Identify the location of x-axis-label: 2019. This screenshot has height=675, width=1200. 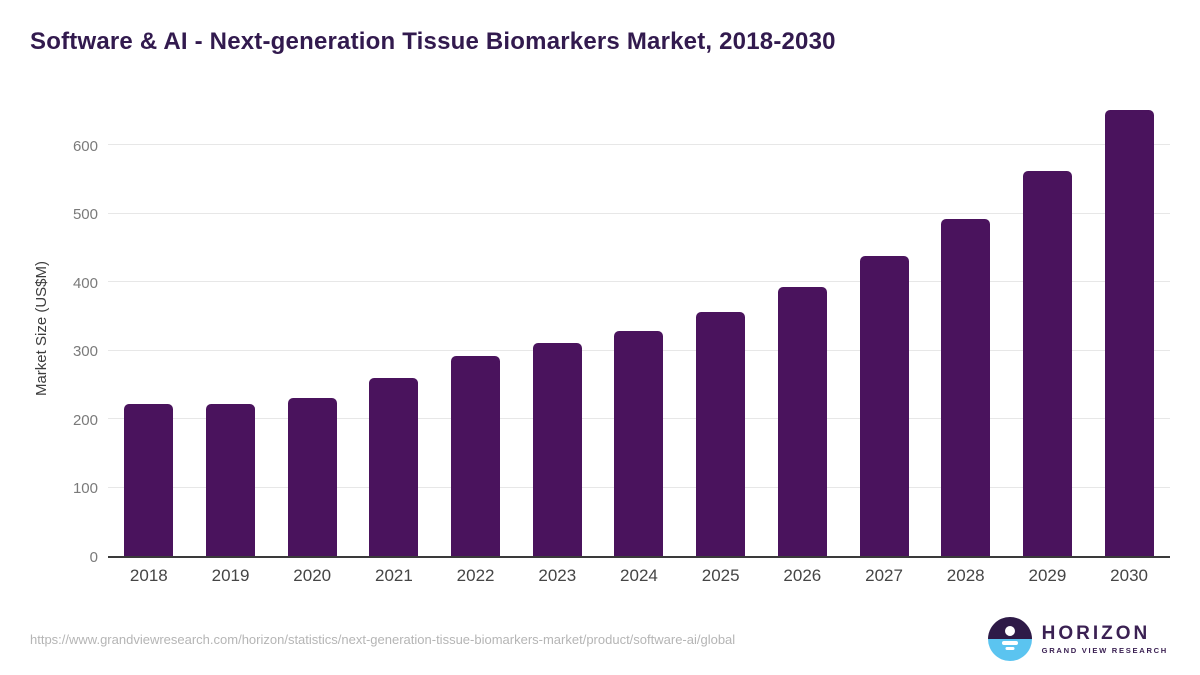
(230, 575).